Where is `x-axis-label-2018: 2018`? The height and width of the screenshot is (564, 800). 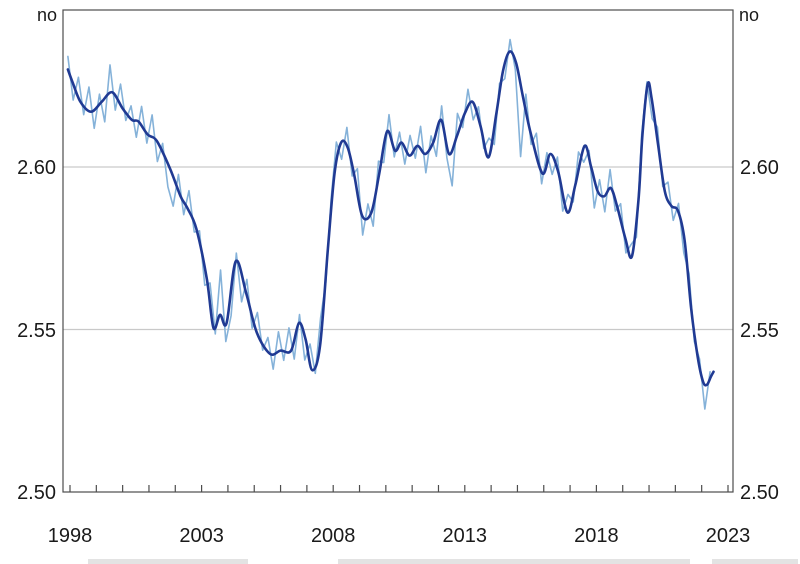 x-axis-label-2018: 2018 is located at coordinates (596, 536).